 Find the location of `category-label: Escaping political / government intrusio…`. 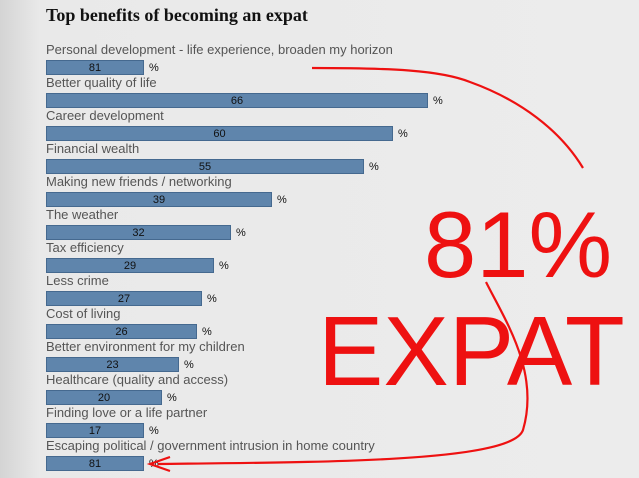

category-label: Escaping political / government intrusio… is located at coordinates (210, 445).